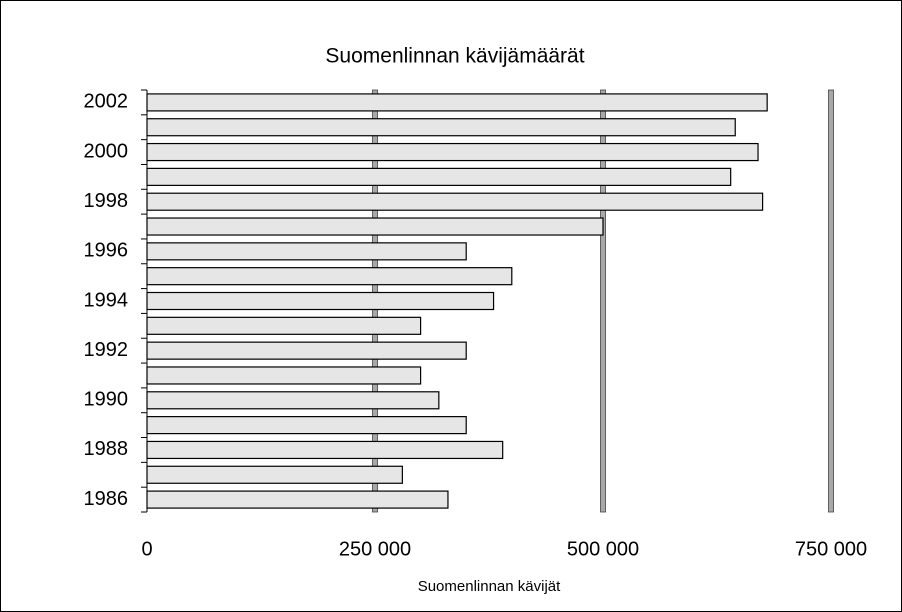  Describe the element at coordinates (603, 549) in the screenshot. I see `x-tick-label: 500 000` at that location.